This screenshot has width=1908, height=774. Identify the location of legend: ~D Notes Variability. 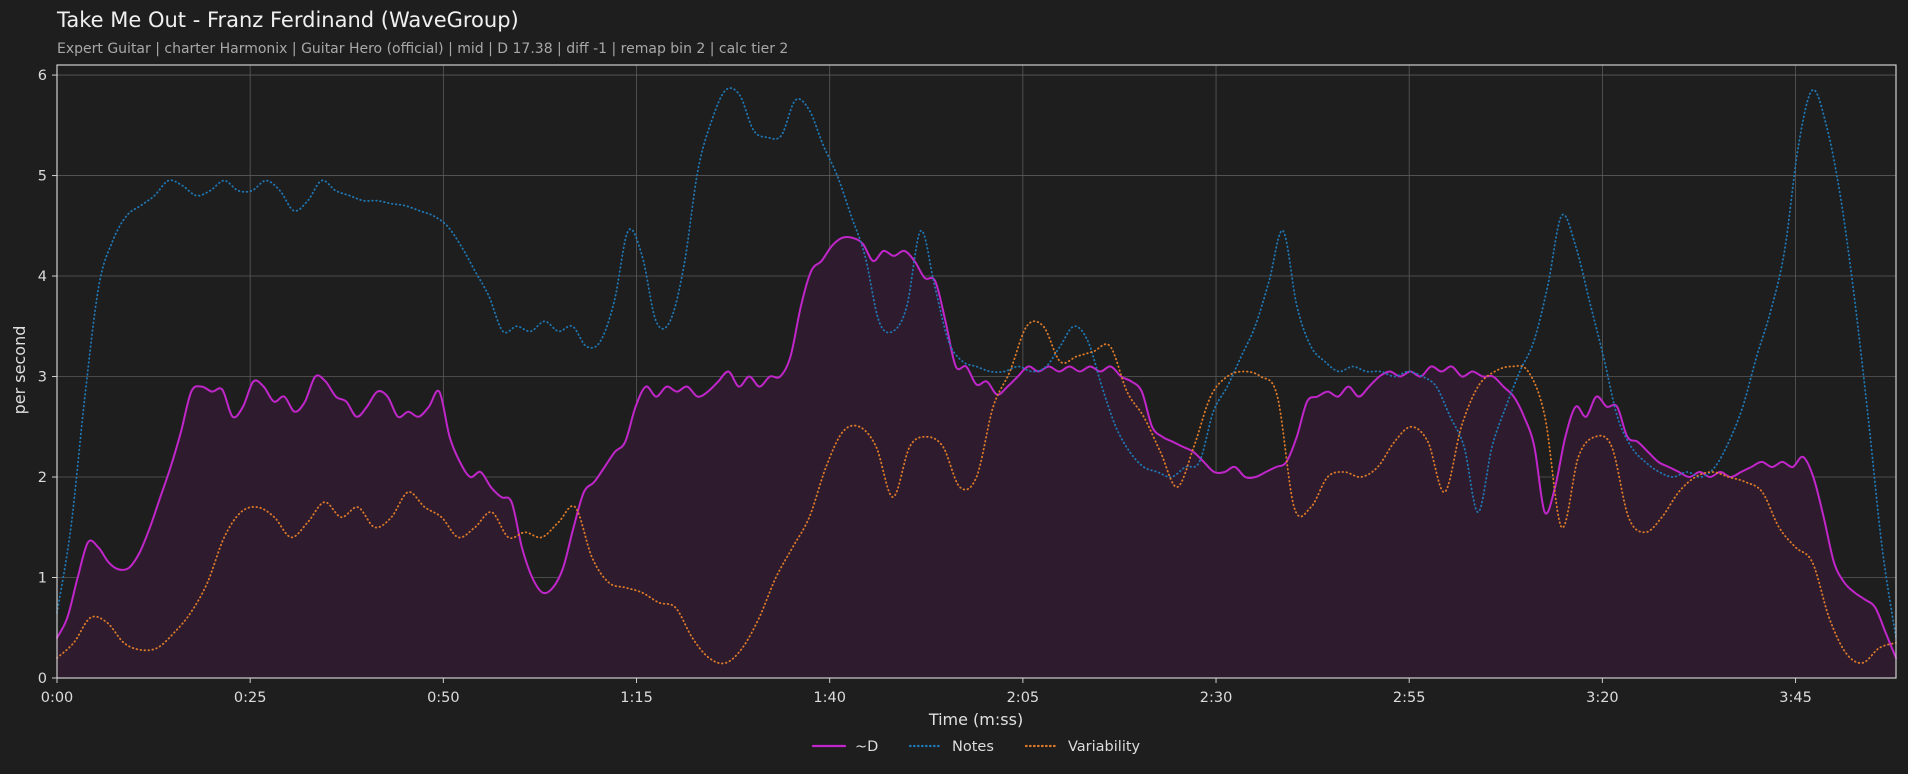
(976, 747).